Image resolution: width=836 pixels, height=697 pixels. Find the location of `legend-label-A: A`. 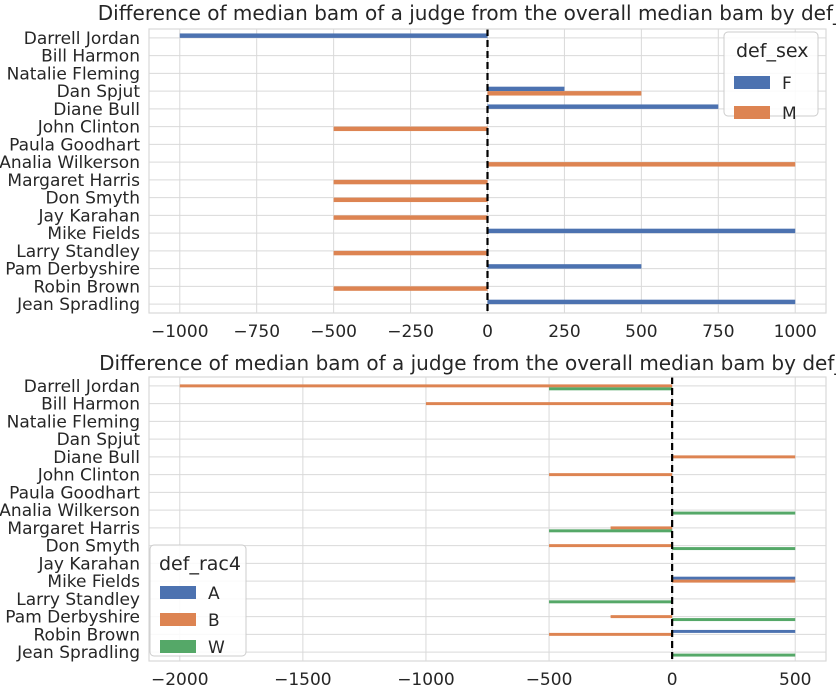

legend-label-A: A is located at coordinates (214, 594).